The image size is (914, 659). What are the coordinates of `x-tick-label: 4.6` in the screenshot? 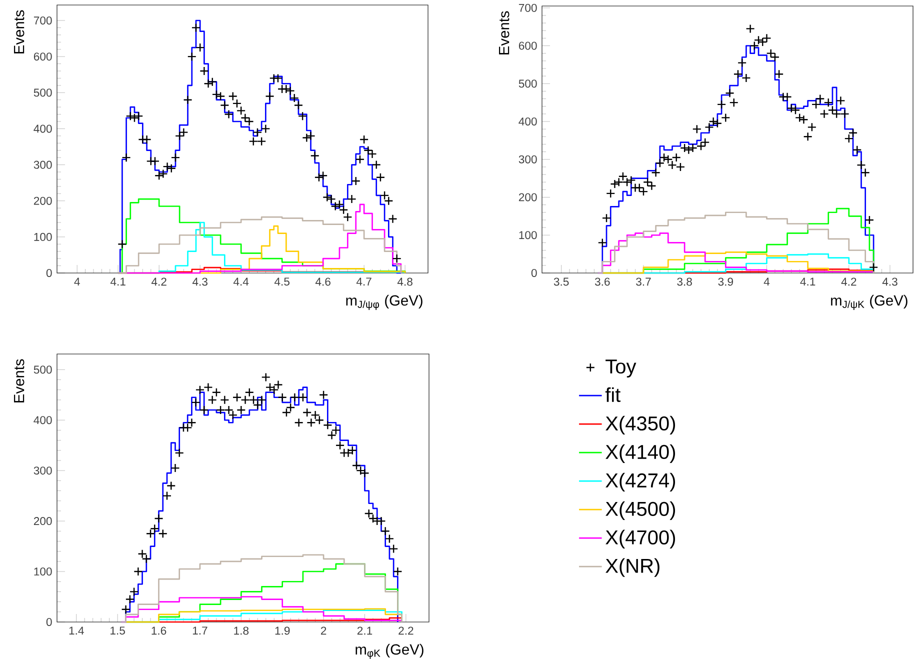 It's located at (322, 282).